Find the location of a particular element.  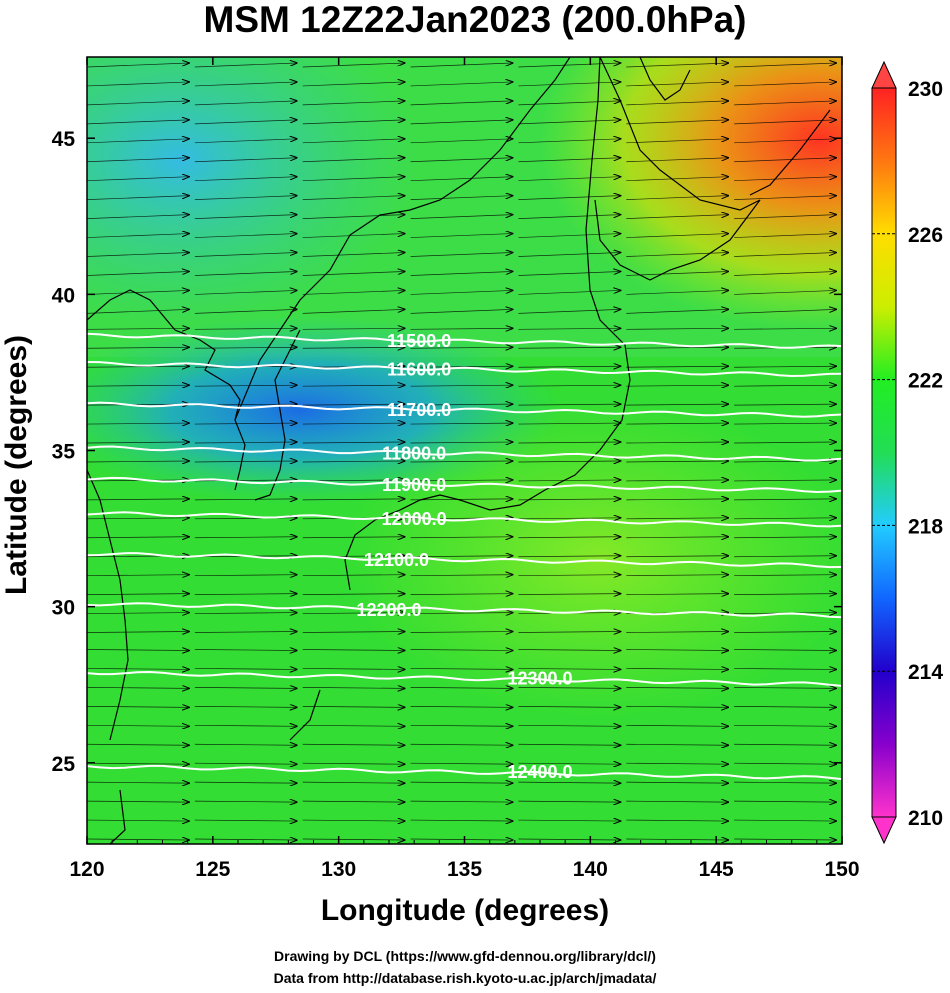

x-tick-label: 150 is located at coordinates (841, 869).